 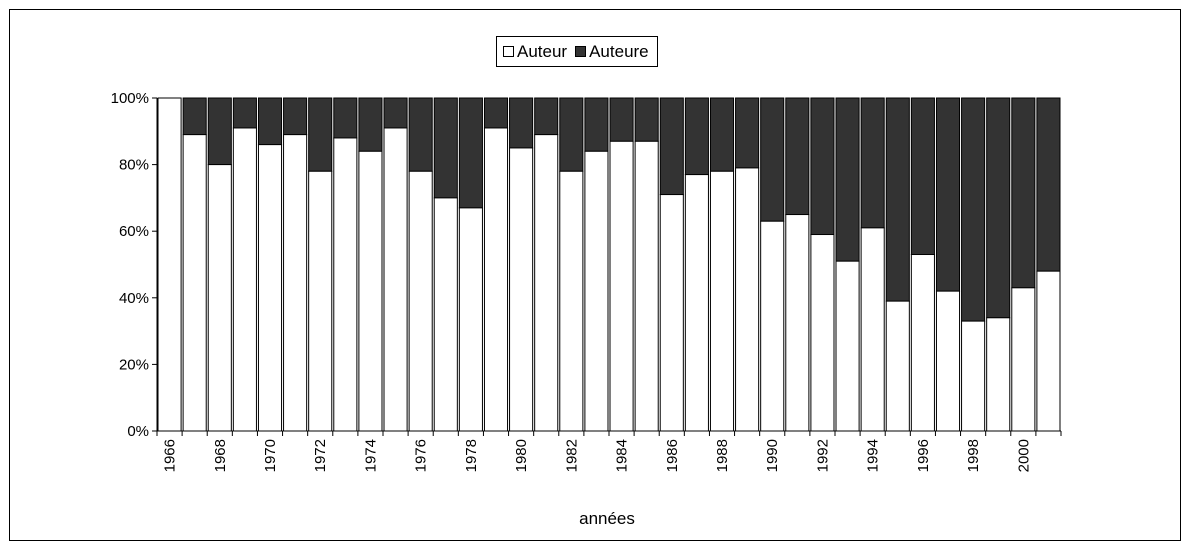 I want to click on y-tick-label: 60%, so click(x=134, y=231).